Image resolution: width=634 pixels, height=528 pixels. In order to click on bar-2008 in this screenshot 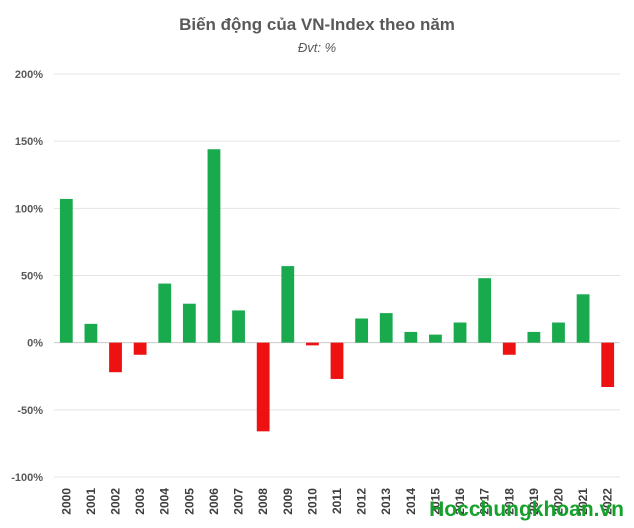, I will do `click(263, 387)`.